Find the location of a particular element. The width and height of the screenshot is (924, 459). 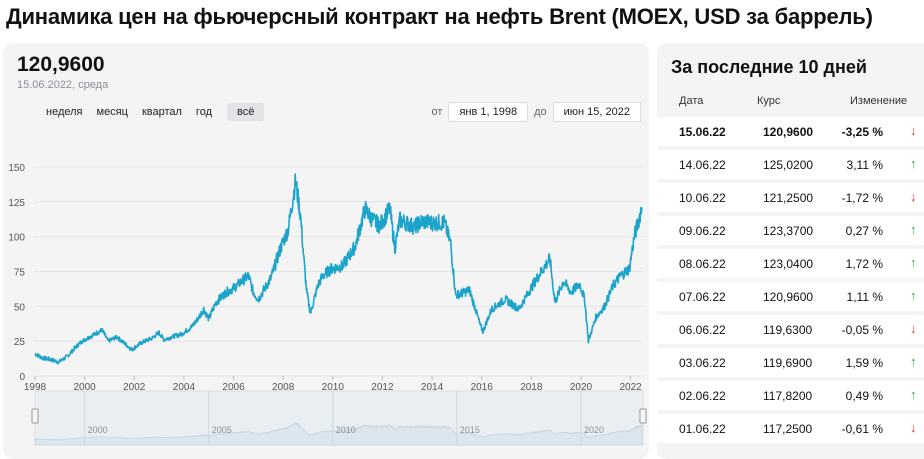

navigator-tick-label: 2010 is located at coordinates (346, 430).